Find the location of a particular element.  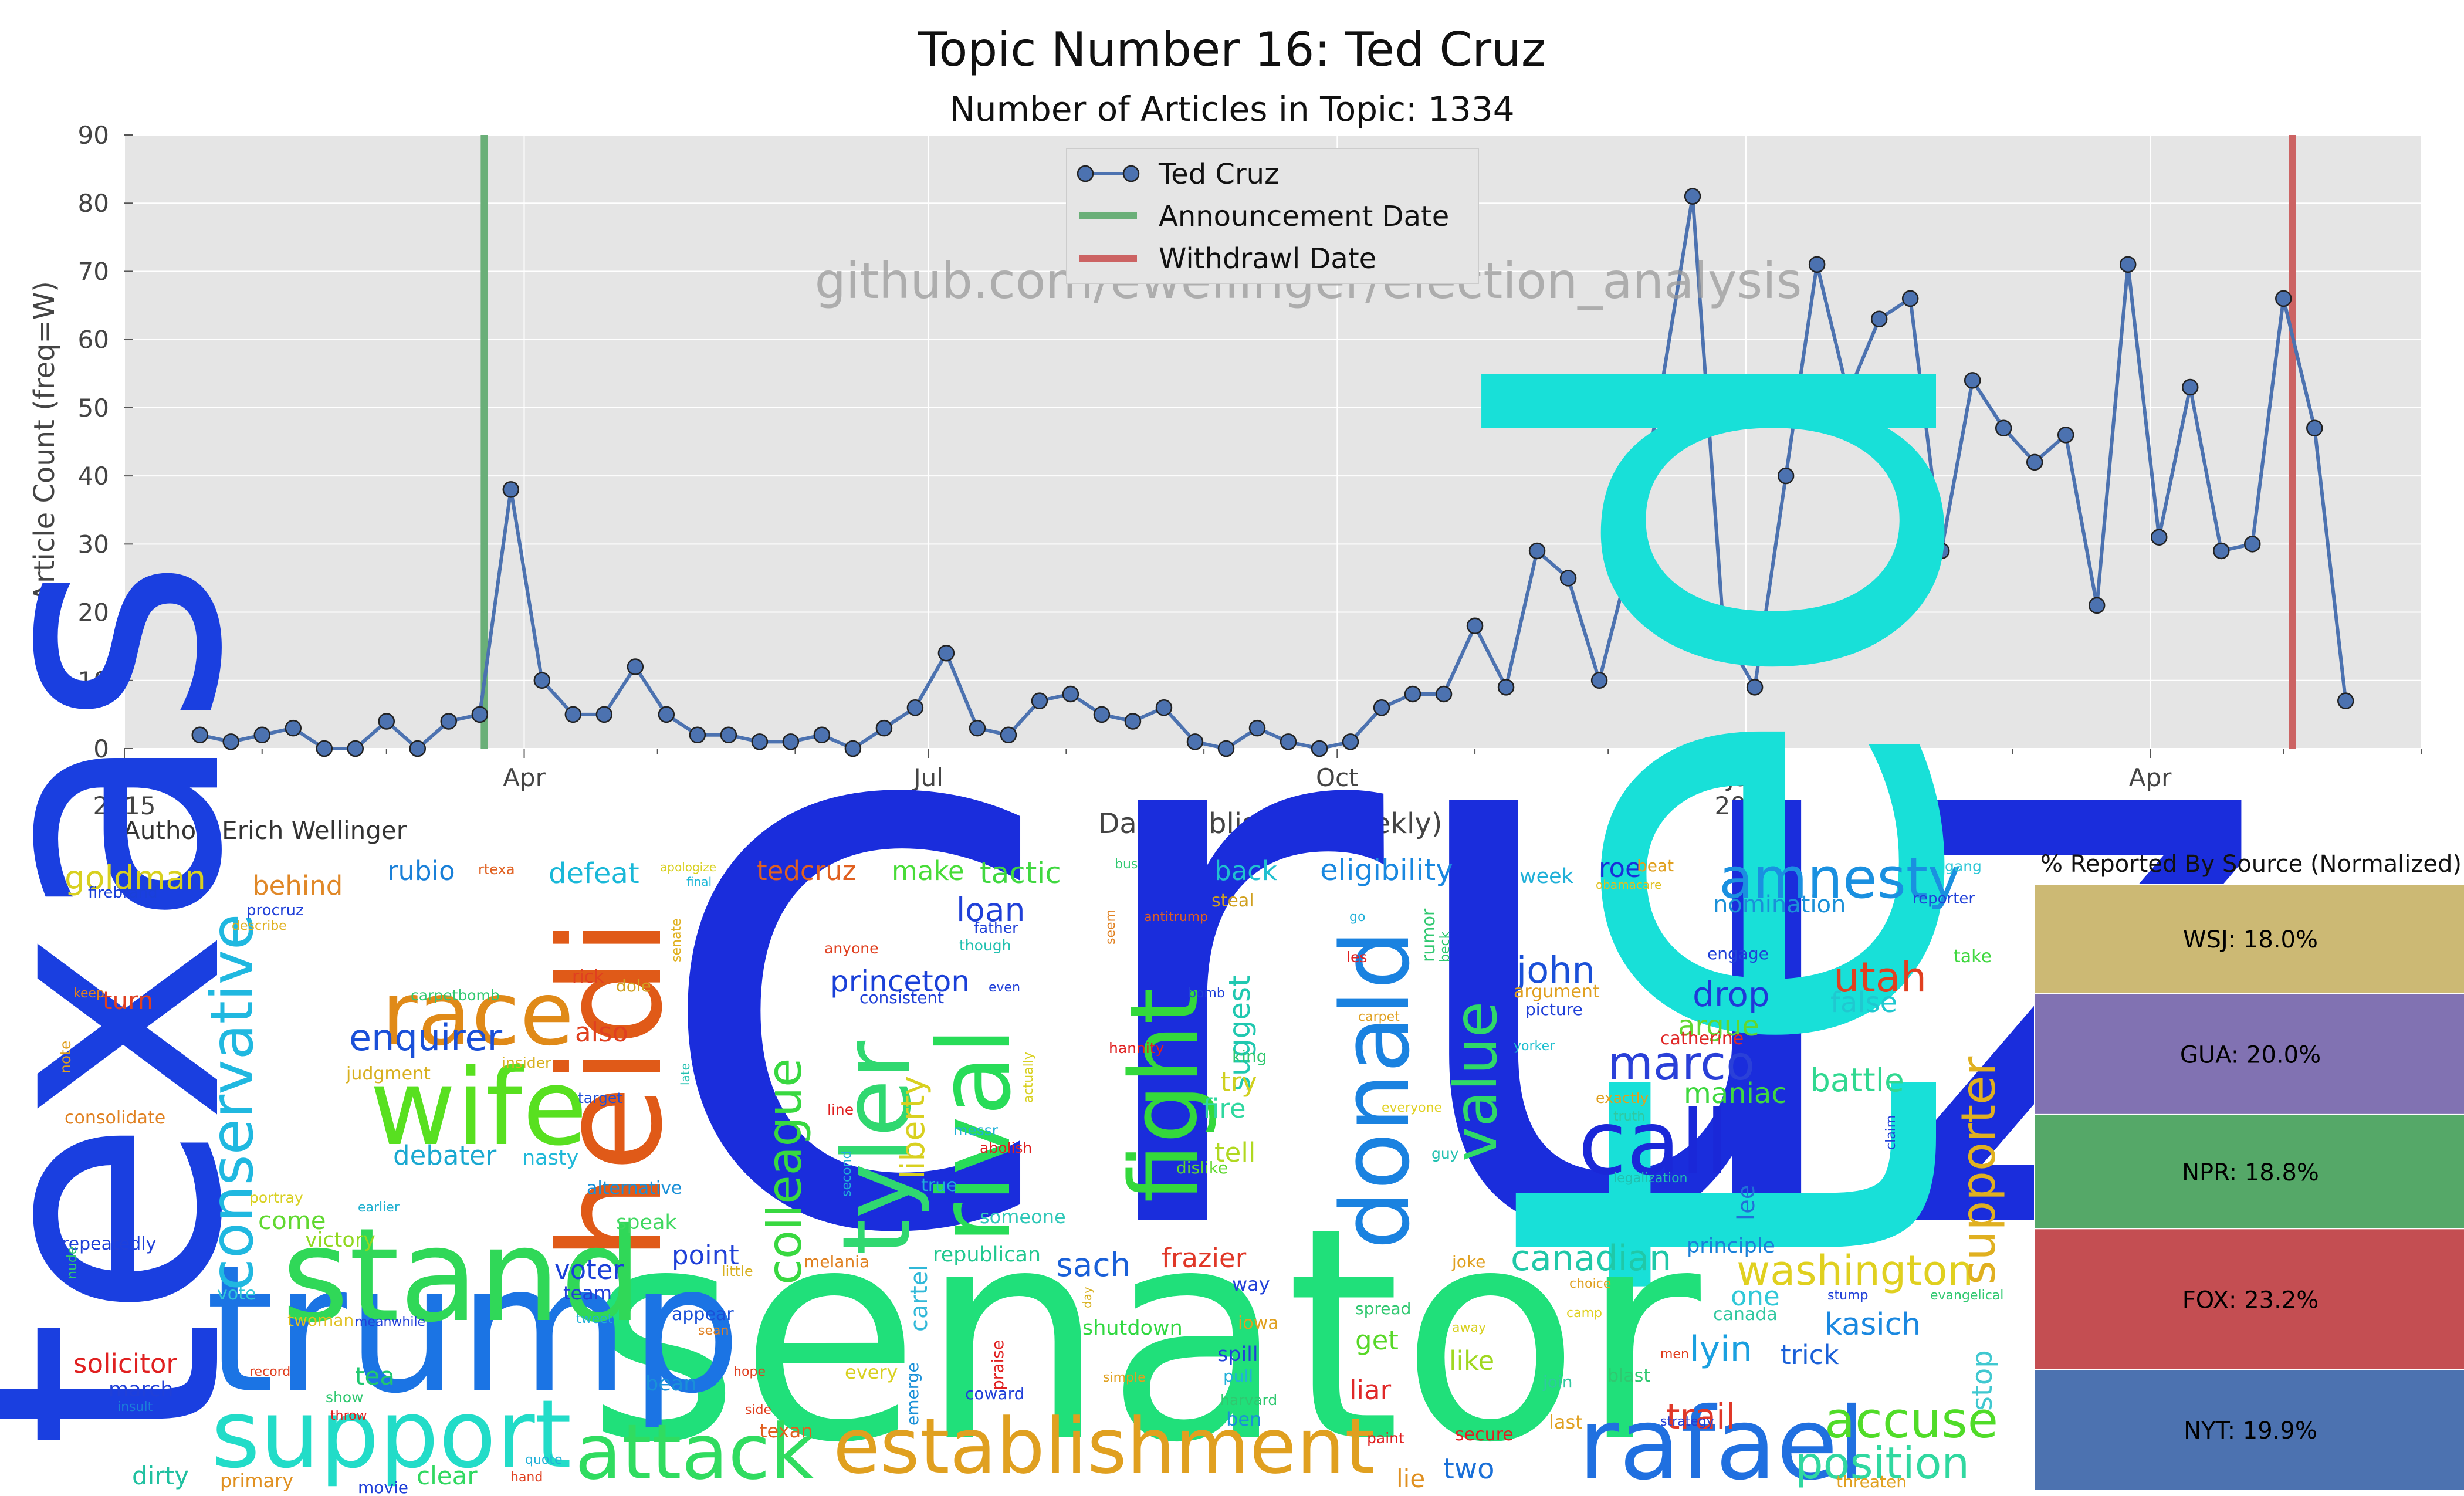

word-cloud-word: colleague is located at coordinates (785, 1171).